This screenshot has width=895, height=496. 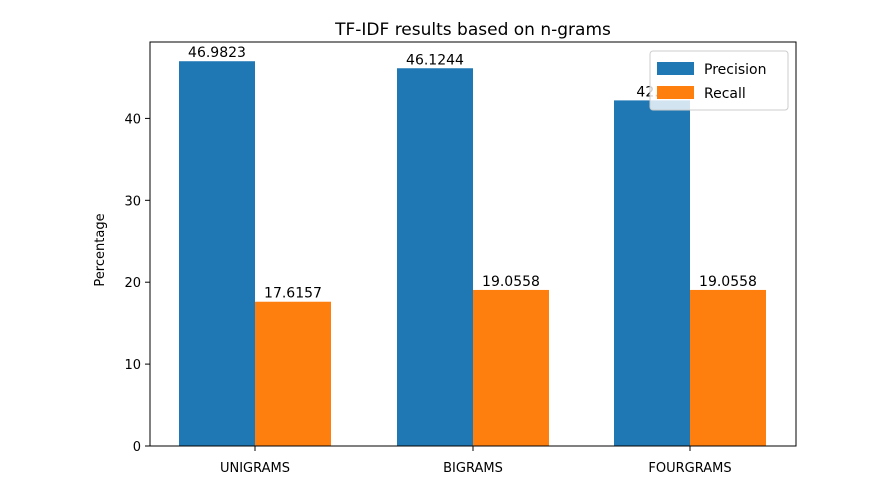 What do you see at coordinates (735, 70) in the screenshot?
I see `legend-label-precision: Precision` at bounding box center [735, 70].